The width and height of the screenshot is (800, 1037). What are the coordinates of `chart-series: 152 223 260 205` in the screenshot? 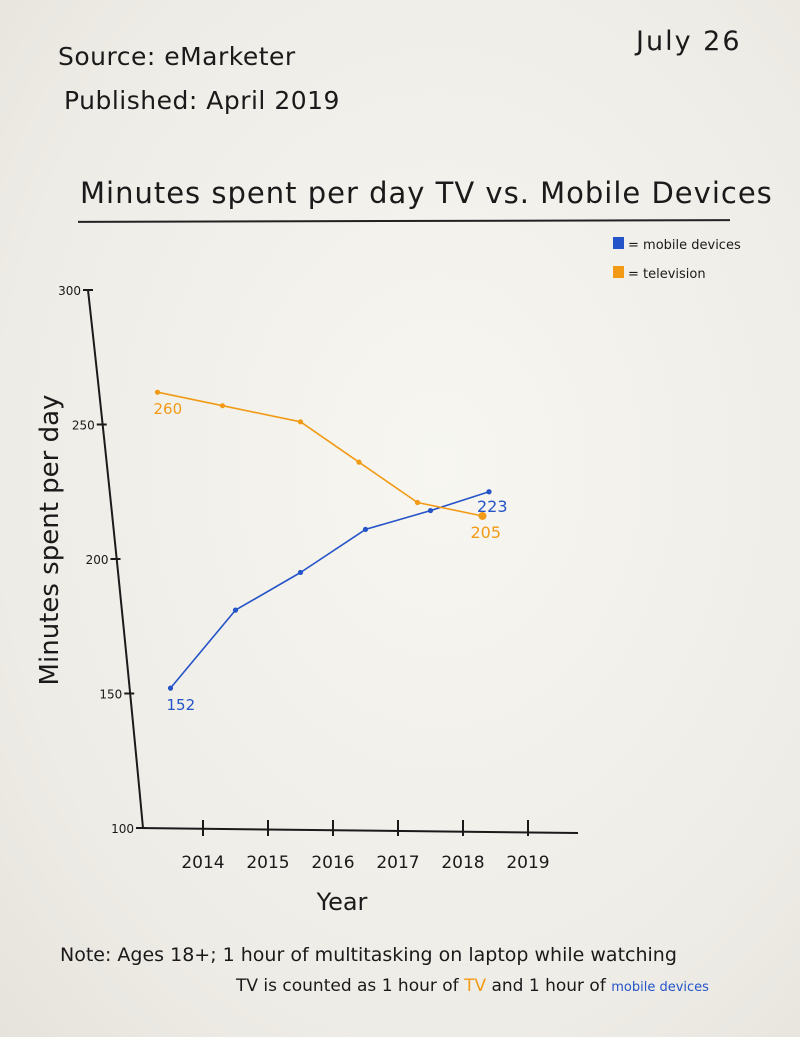 It's located at (331, 551).